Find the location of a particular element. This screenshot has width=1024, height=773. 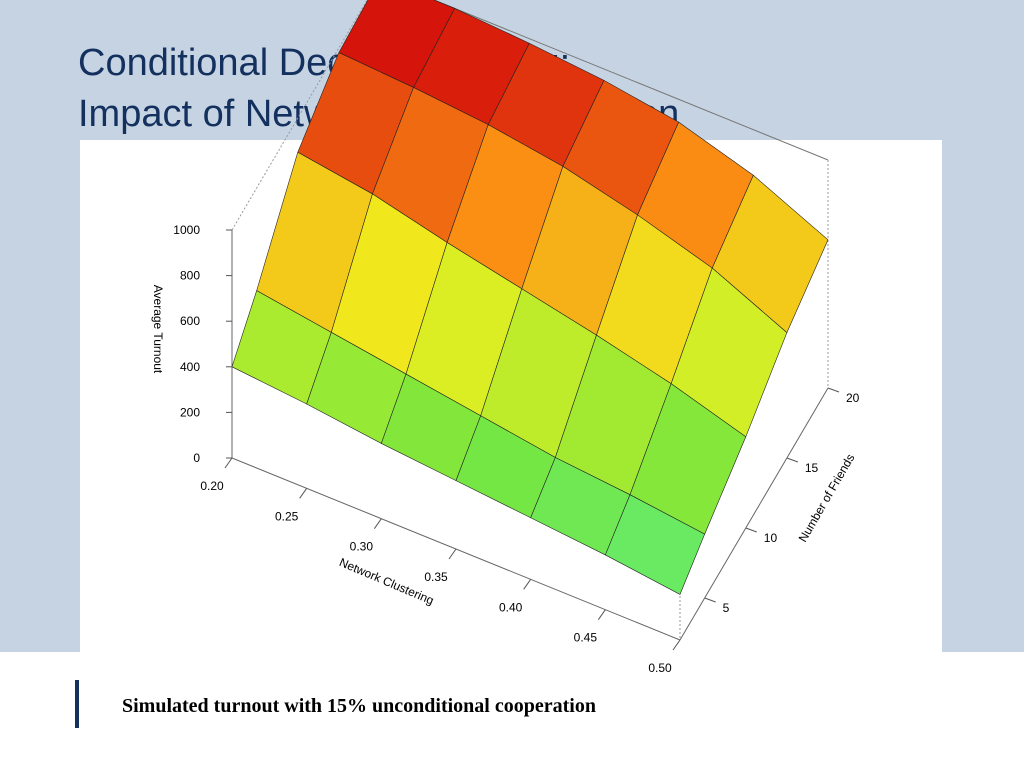

x-tick-label: 0.40 is located at coordinates (511, 607).